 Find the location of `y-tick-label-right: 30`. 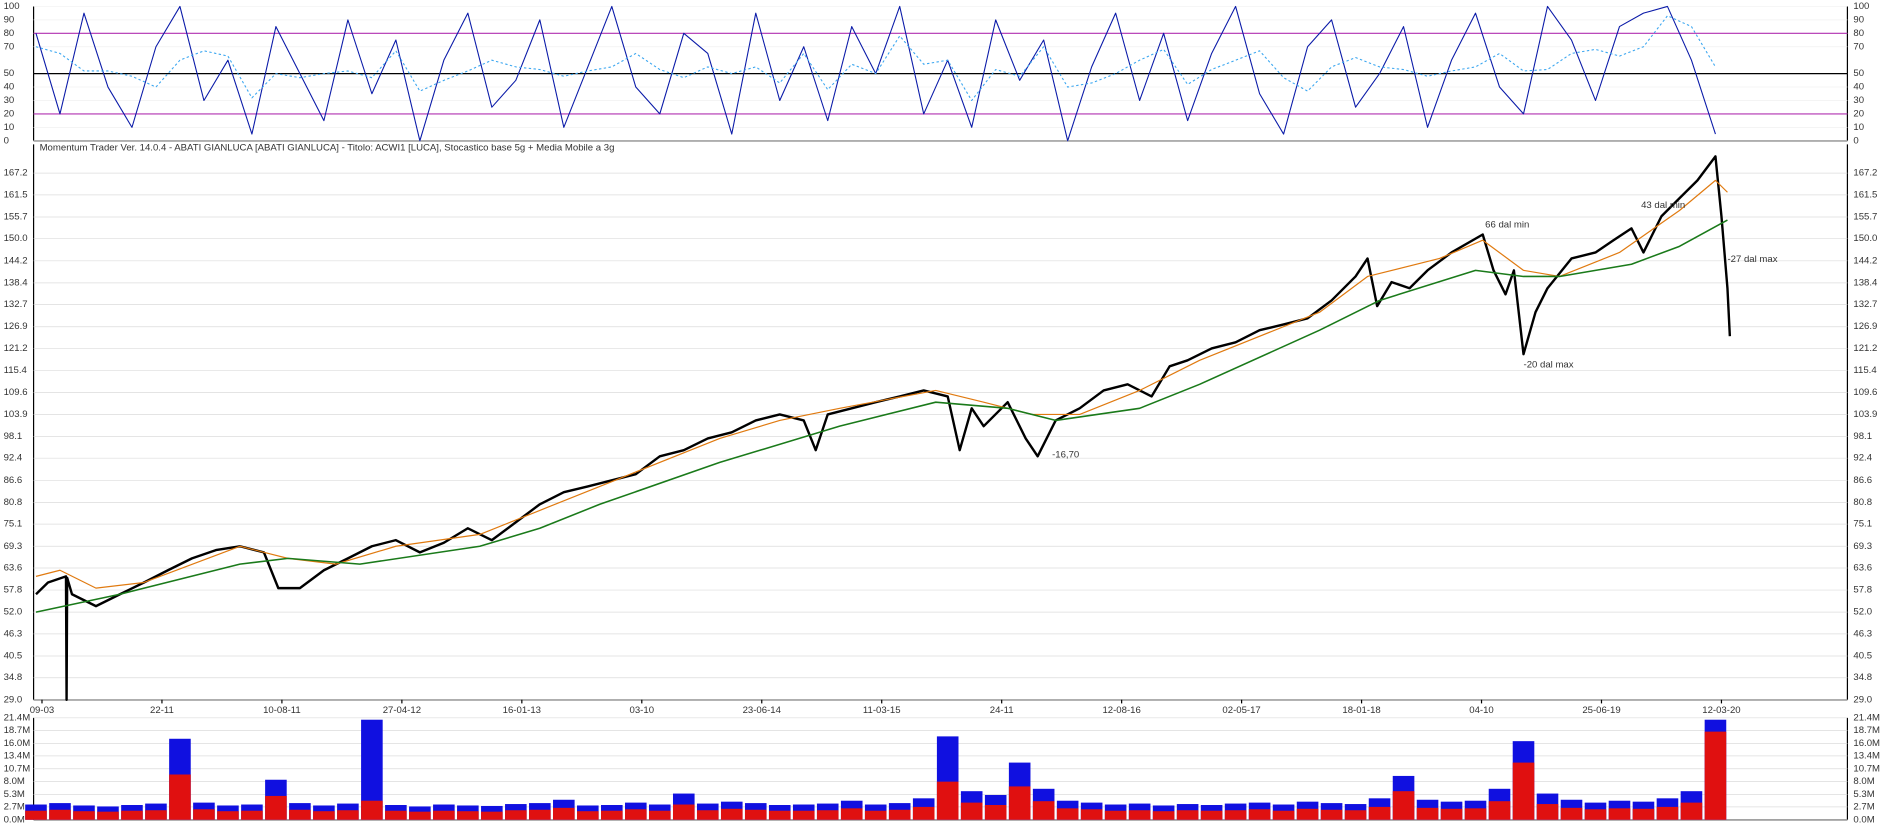

y-tick-label-right: 30 is located at coordinates (1858, 100).